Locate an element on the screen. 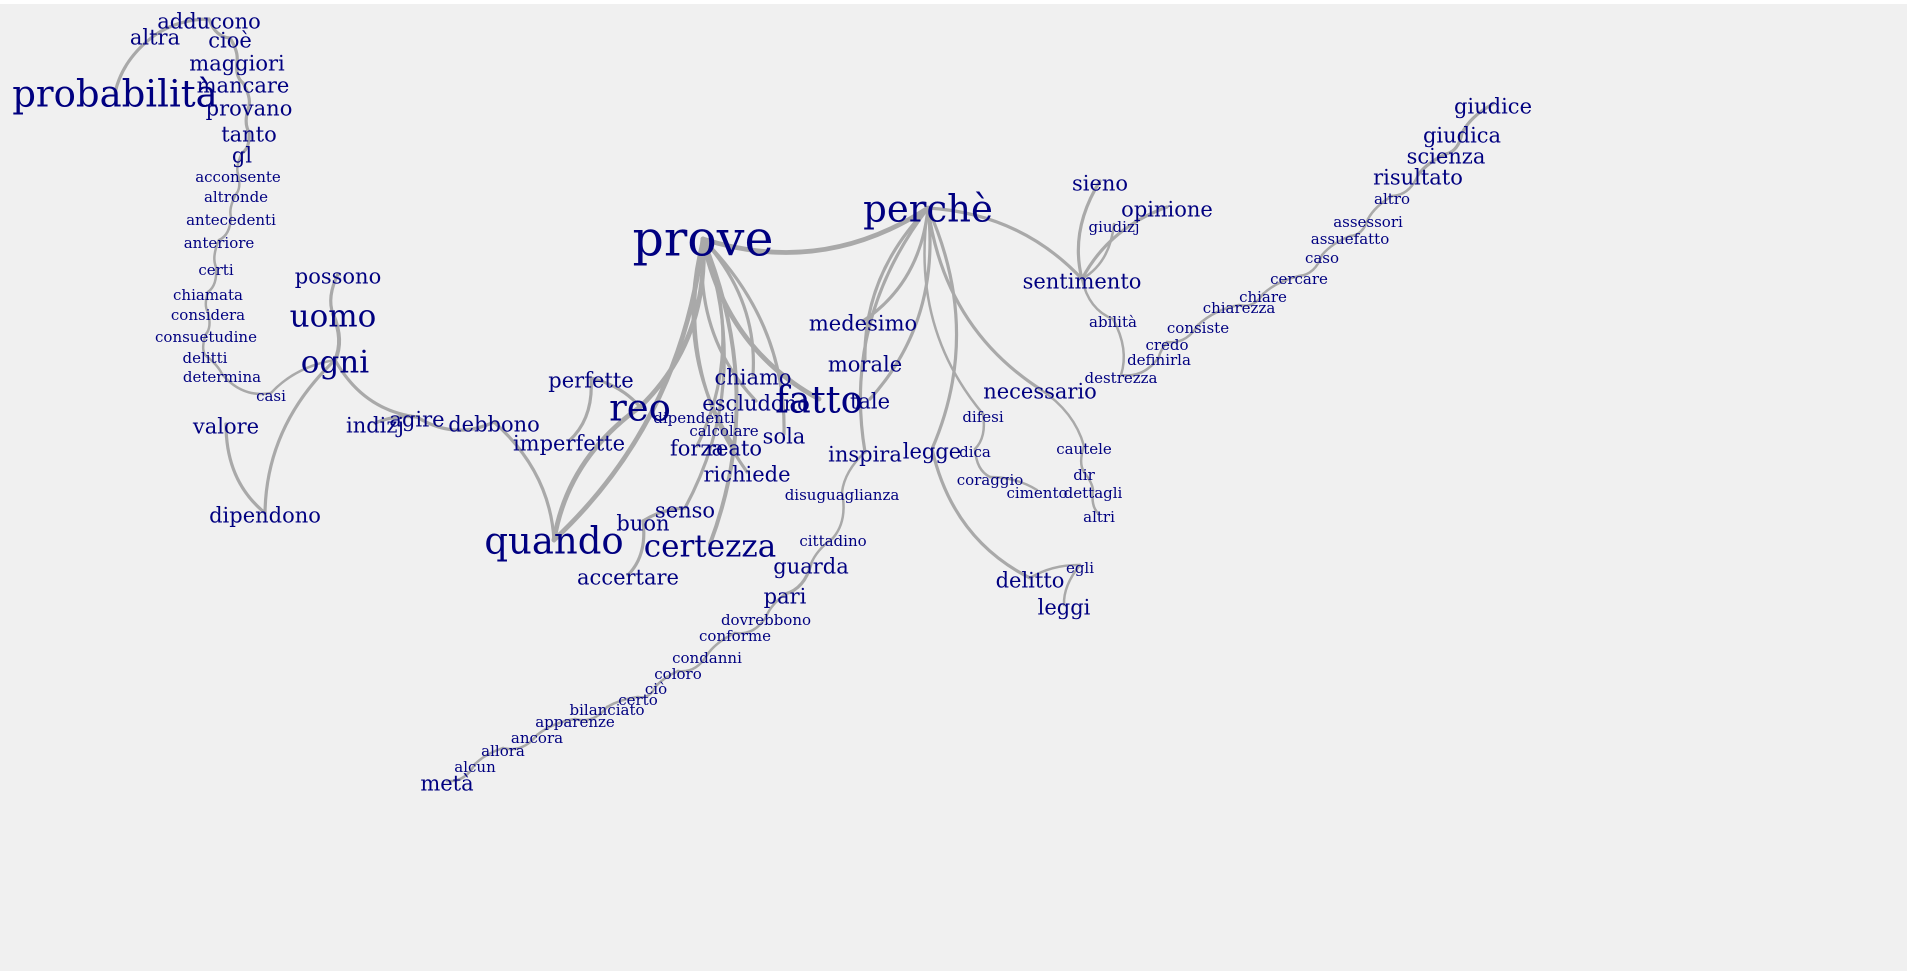 This screenshot has height=971, width=1907. edge-antecedenti-anteriore is located at coordinates (225, 228).